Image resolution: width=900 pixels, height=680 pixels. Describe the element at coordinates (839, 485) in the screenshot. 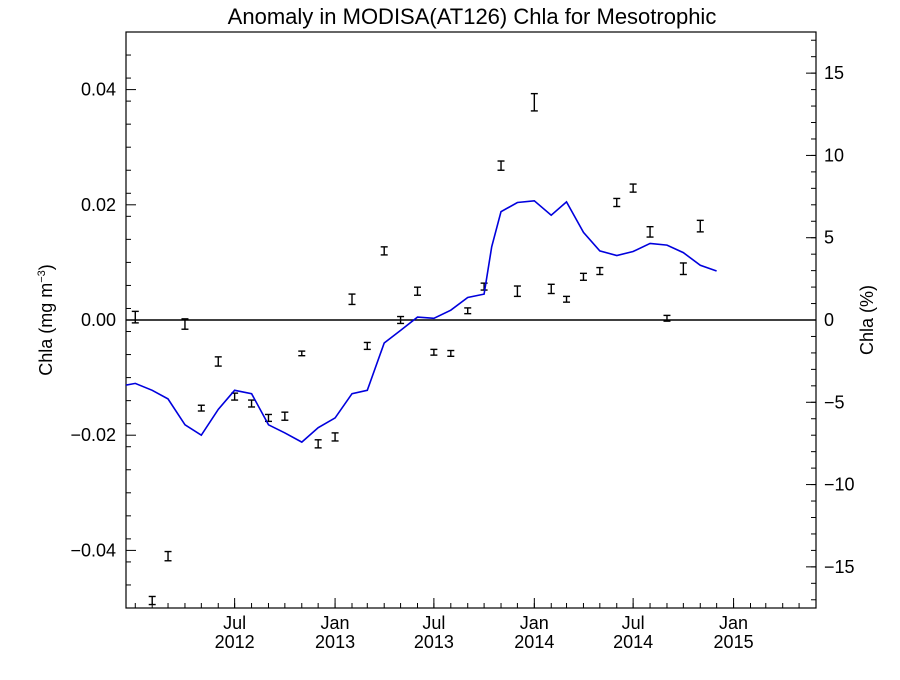

I see `y-right-tick-label: −10` at that location.